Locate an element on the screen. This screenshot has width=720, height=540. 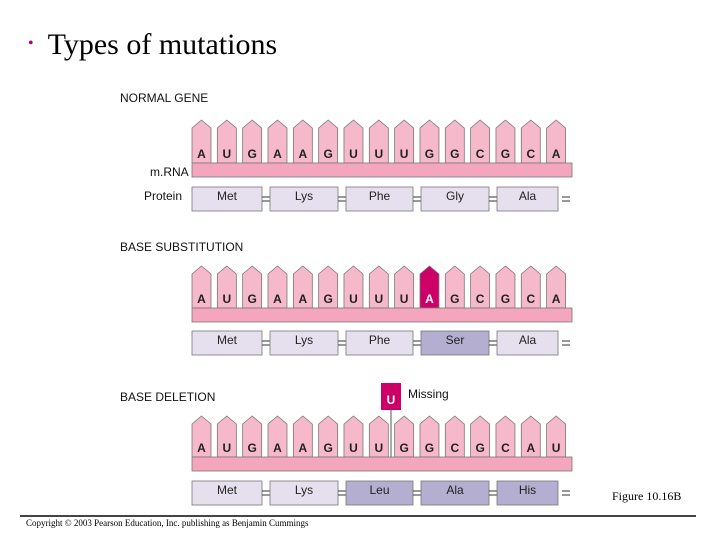
normal-gene-row: A U G A A G U U U G G C G C A Met Lys Phe Gly Ala is located at coordinates (382, 165).